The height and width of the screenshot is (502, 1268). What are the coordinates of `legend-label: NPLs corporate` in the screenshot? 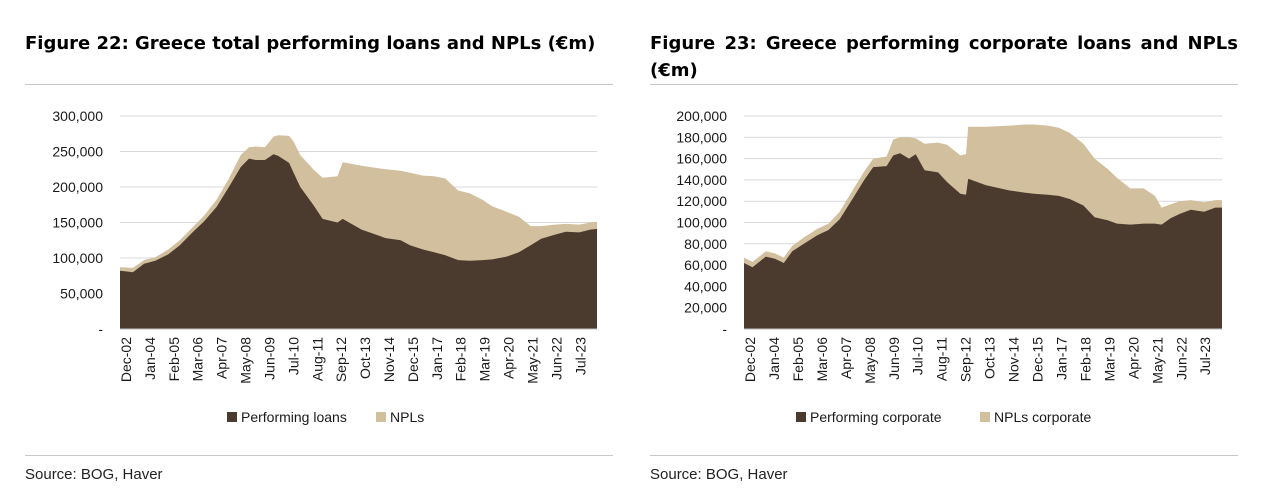 It's located at (1042, 417).